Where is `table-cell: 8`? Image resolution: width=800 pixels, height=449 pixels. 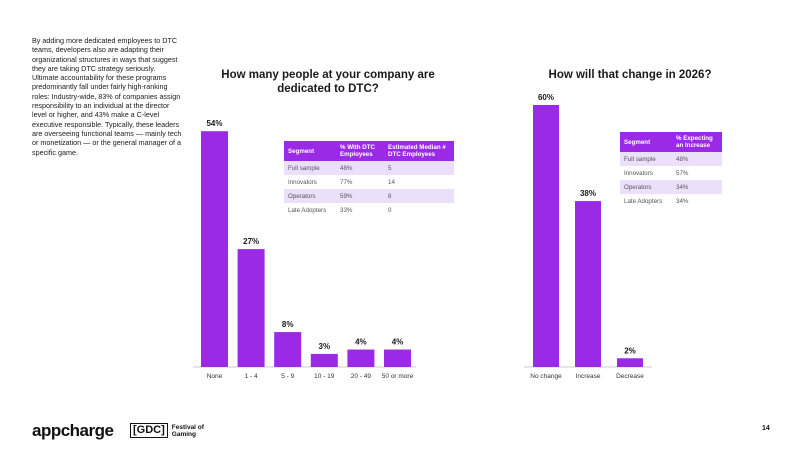 table-cell: 8 is located at coordinates (419, 196).